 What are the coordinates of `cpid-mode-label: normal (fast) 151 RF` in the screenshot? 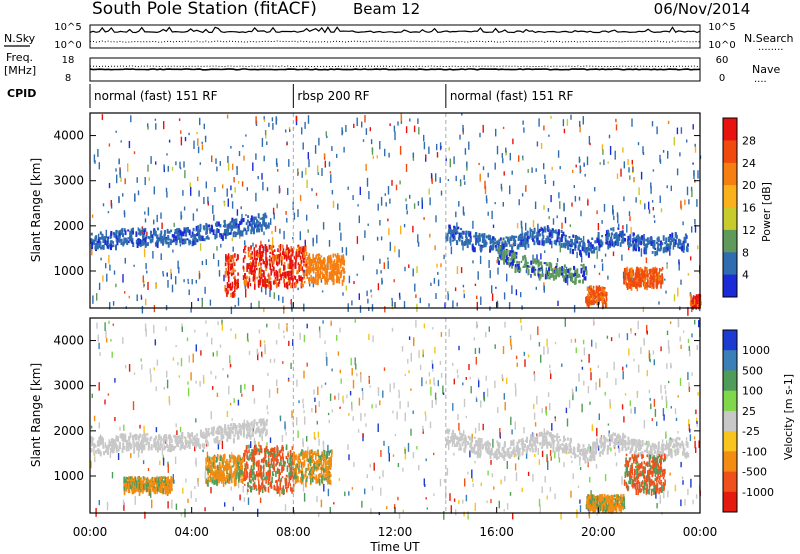 It's located at (512, 96).